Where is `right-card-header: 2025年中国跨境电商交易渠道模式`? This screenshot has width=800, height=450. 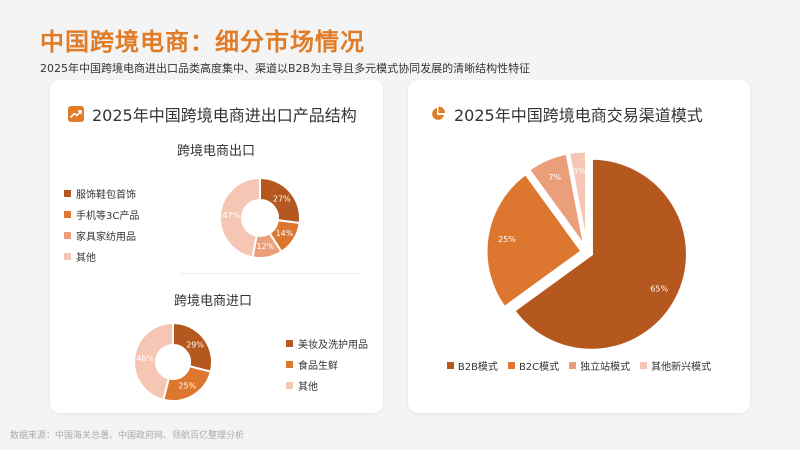
right-card-header: 2025年中国跨境电商交易渠道模式 is located at coordinates (566, 114).